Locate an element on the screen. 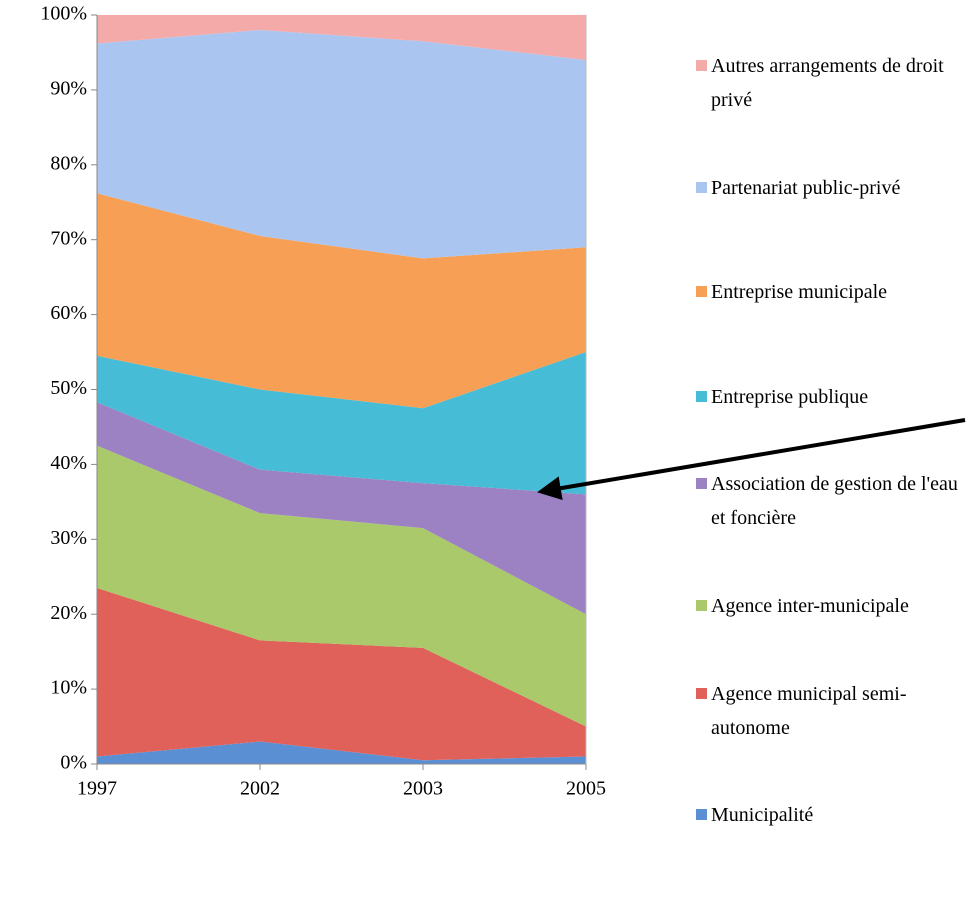  legend-item: Autres arrangements de droit privé is located at coordinates (832, 83).